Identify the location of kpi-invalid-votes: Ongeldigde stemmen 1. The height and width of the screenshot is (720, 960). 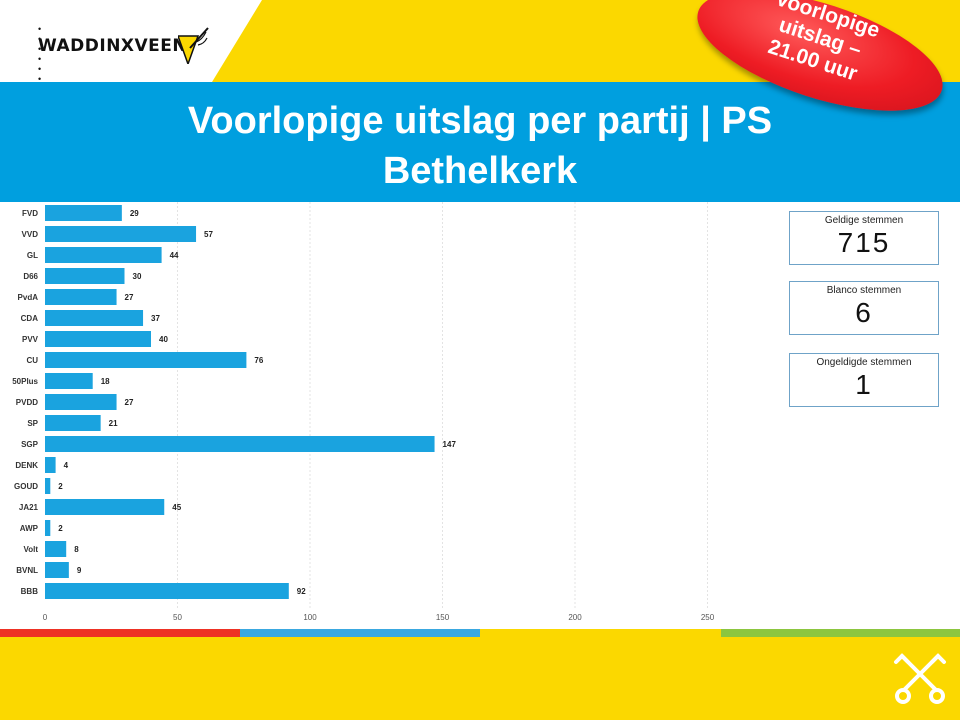
(864, 380).